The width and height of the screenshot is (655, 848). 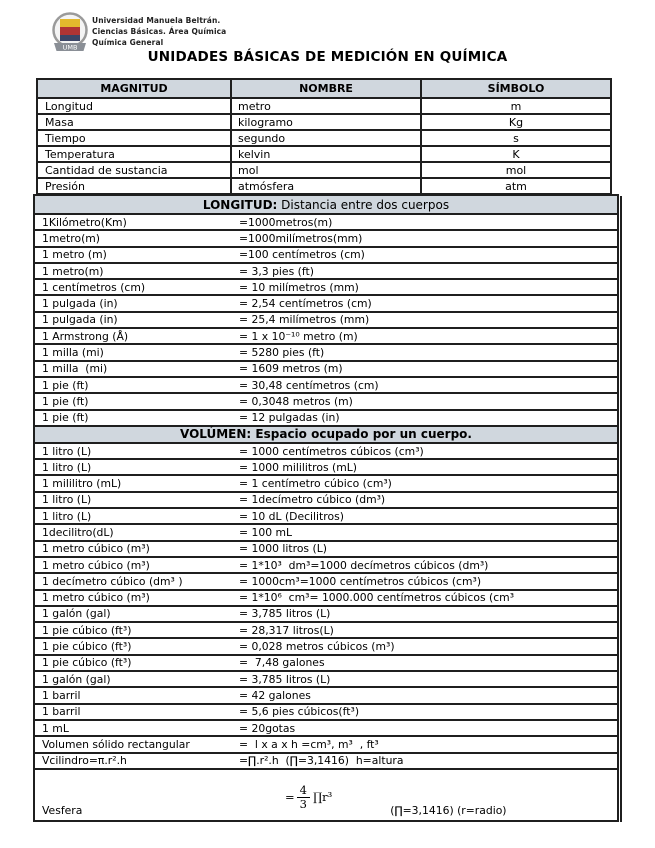 What do you see at coordinates (286, 630) in the screenshot?
I see `conversion-value: = 28,317 litros(L)` at bounding box center [286, 630].